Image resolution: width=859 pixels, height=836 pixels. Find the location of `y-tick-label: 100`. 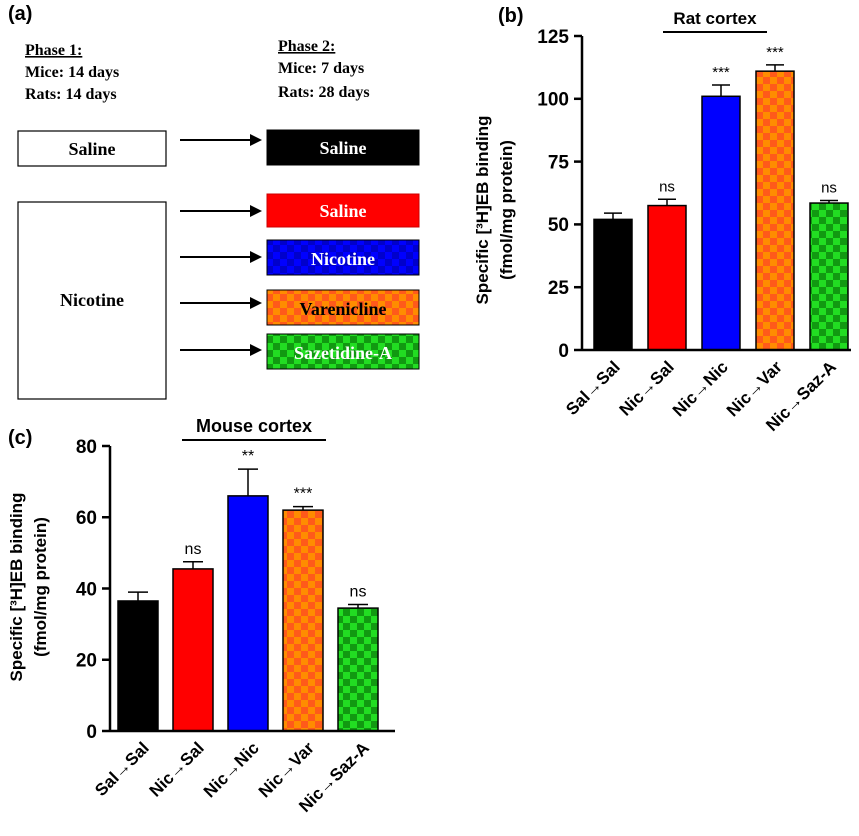

y-tick-label: 100 is located at coordinates (553, 100).